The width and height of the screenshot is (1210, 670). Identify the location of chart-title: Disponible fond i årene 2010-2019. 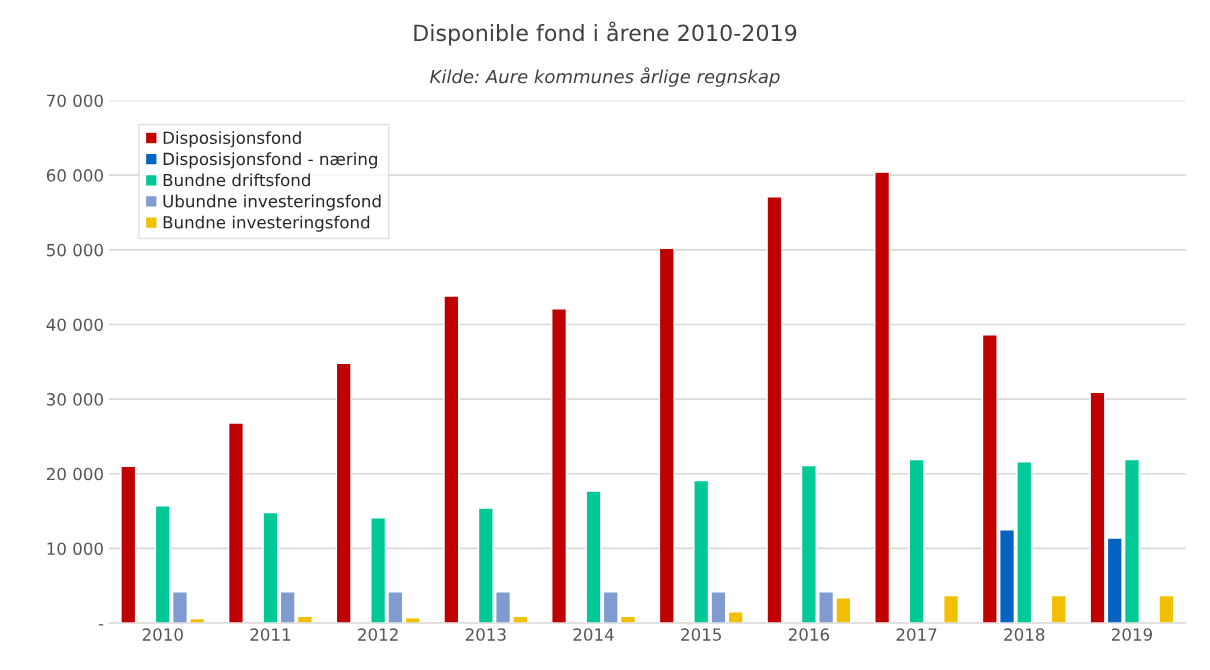
(605, 33).